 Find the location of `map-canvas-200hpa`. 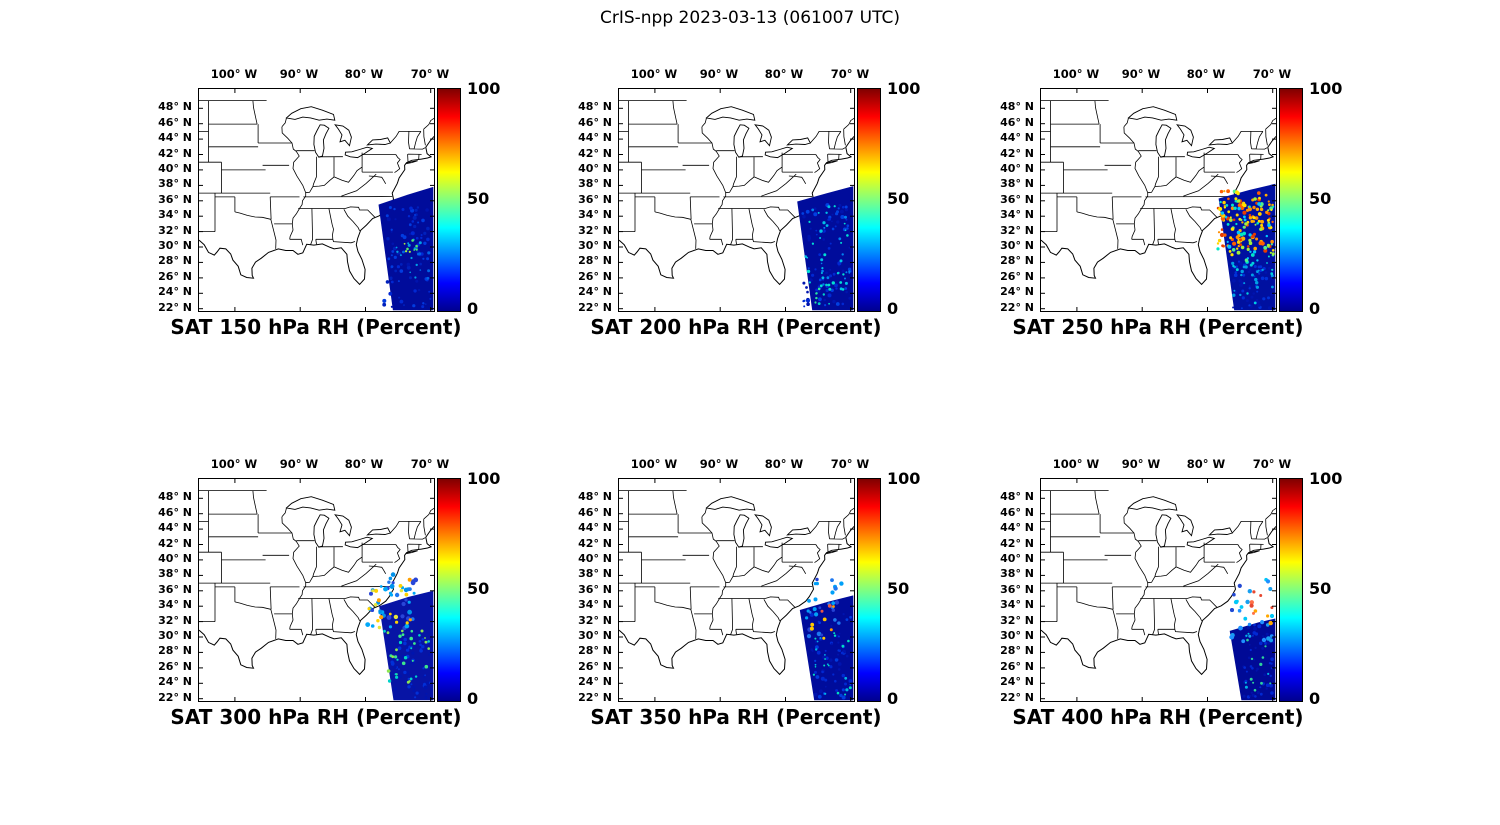

map-canvas-200hpa is located at coordinates (736, 200).